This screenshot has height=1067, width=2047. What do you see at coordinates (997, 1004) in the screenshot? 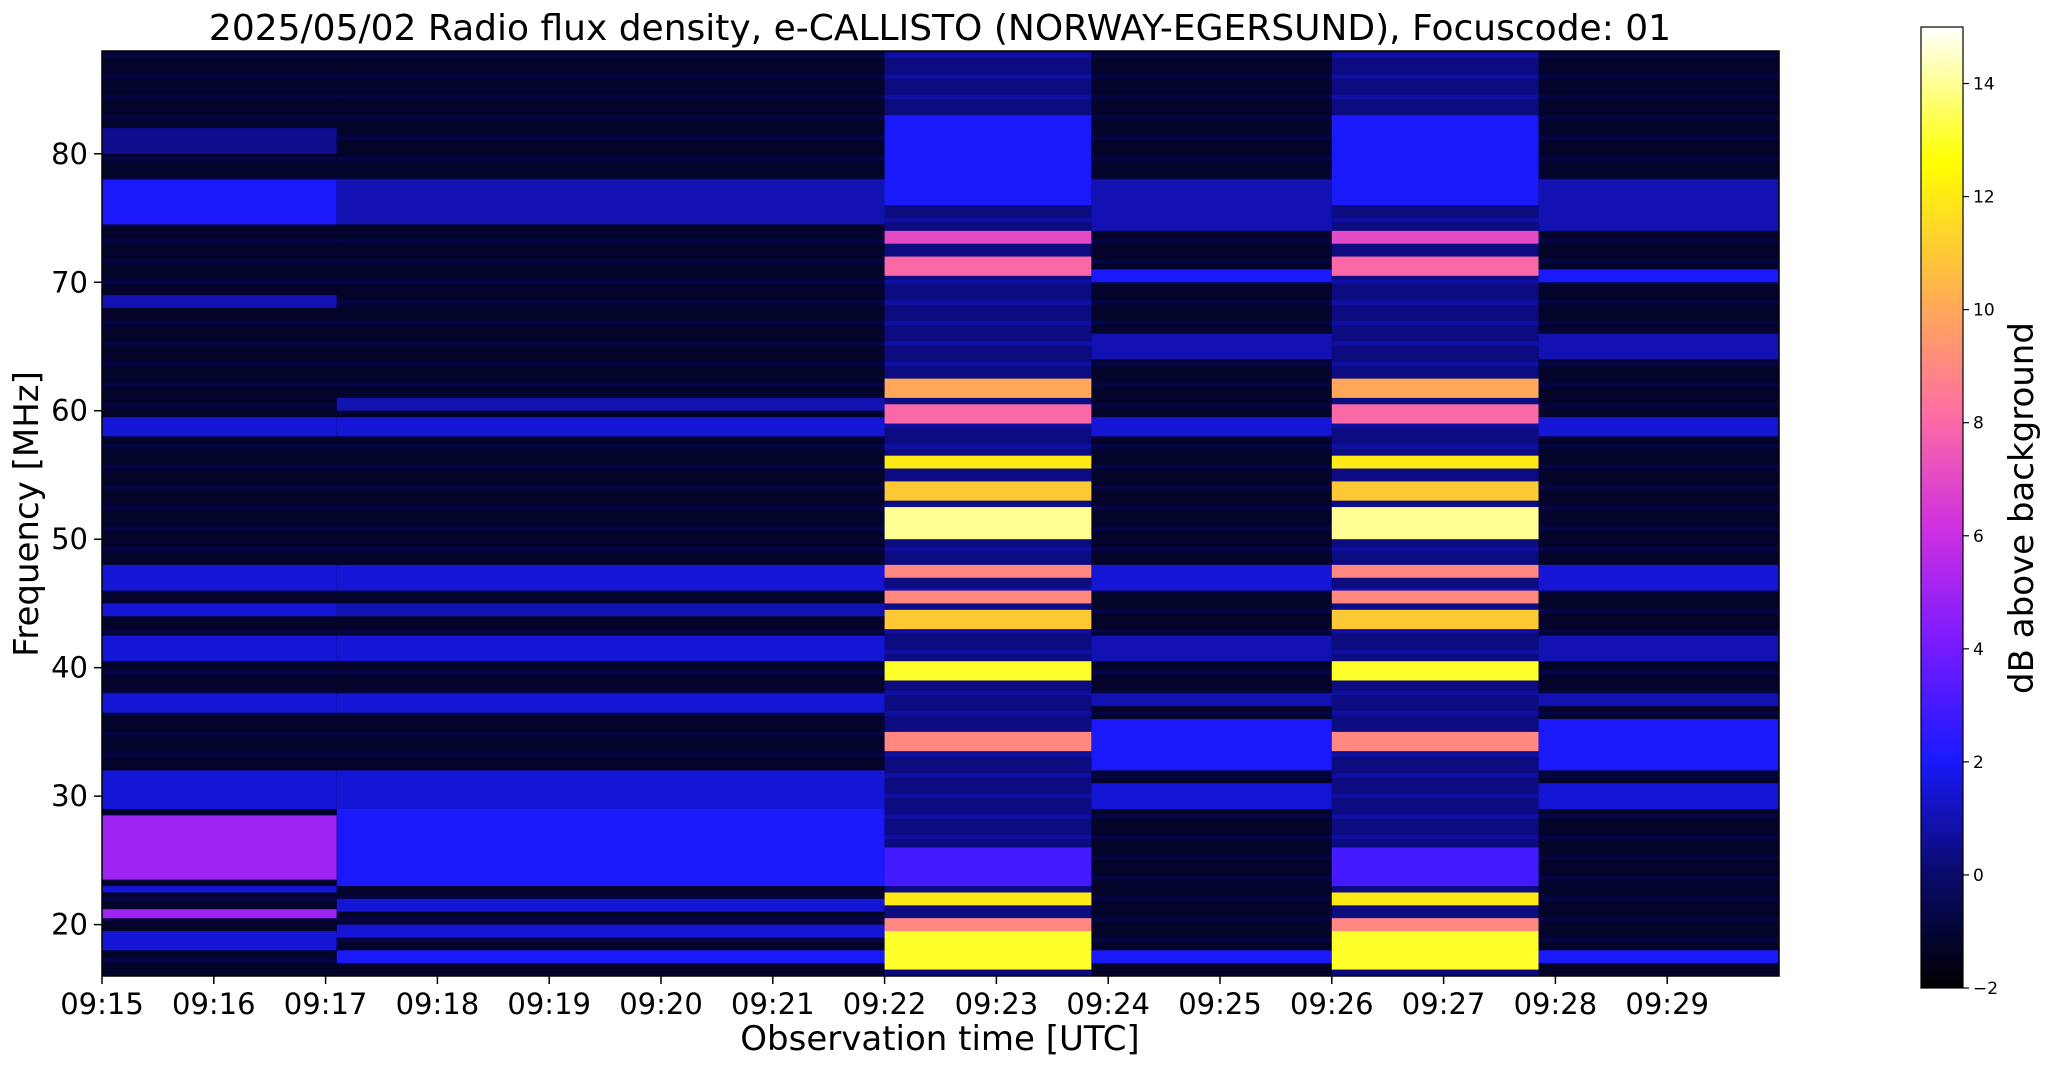
I see `x-tick-label: 09:23` at bounding box center [997, 1004].